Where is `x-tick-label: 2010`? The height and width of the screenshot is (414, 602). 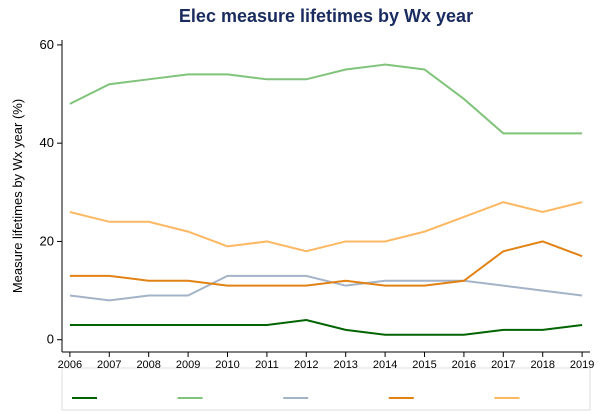 x-tick-label: 2010 is located at coordinates (227, 365).